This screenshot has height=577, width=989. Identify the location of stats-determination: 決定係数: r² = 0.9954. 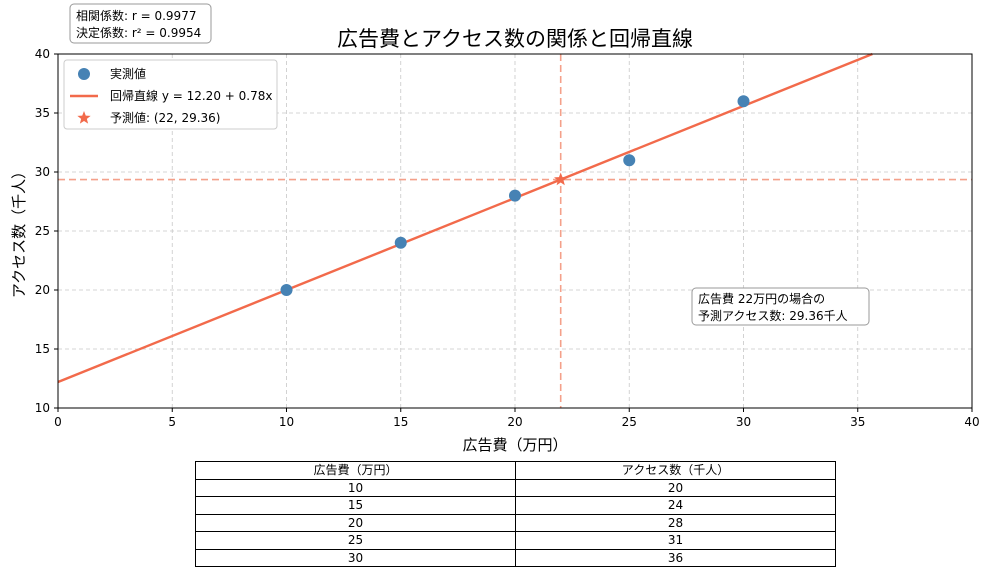
(138, 32).